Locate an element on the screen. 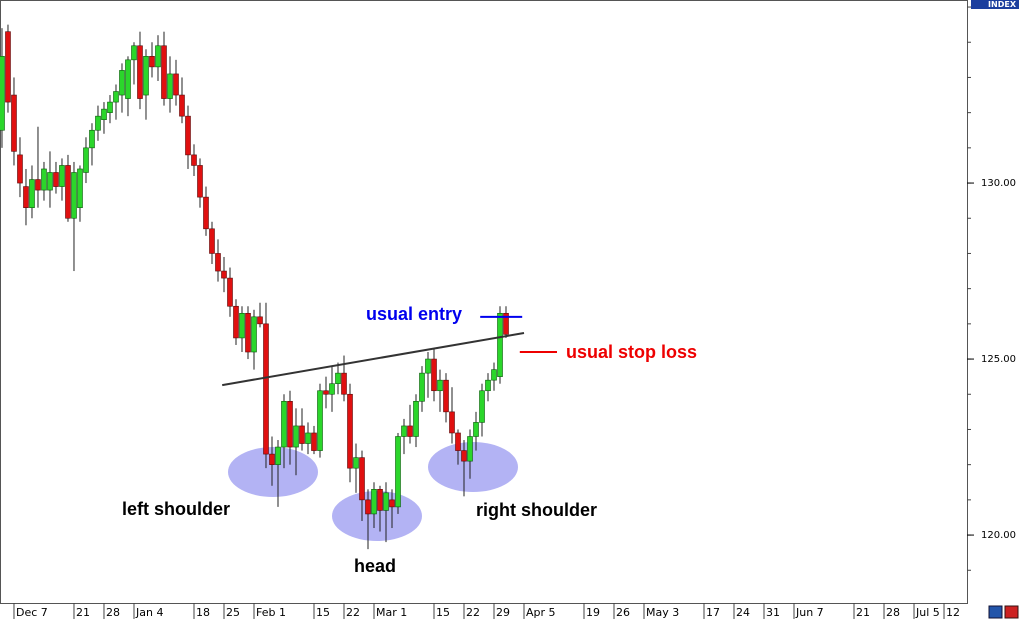 This screenshot has height=624, width=1020. x-tick-label: Apr 5 is located at coordinates (541, 612).